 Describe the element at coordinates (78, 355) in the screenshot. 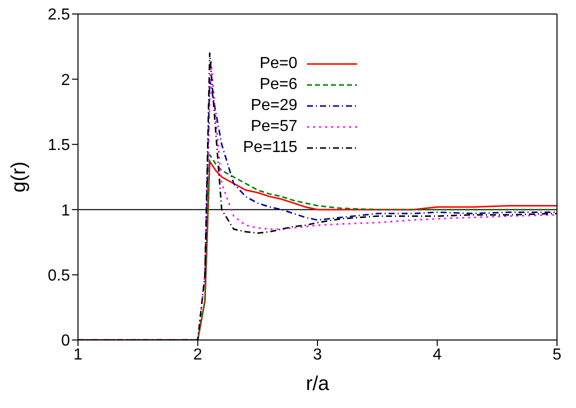

I see `x-tick-label: 1` at that location.